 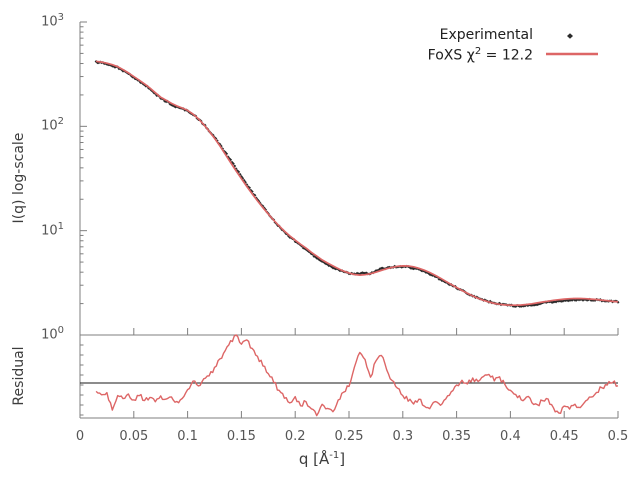 What do you see at coordinates (480, 55) in the screenshot?
I see `legend-fit-label: FoXS χ2 = 12.2` at bounding box center [480, 55].